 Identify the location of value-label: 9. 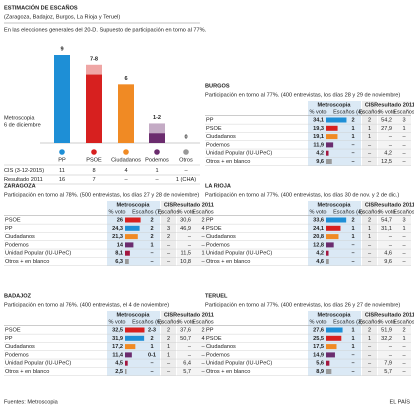
(61, 49).